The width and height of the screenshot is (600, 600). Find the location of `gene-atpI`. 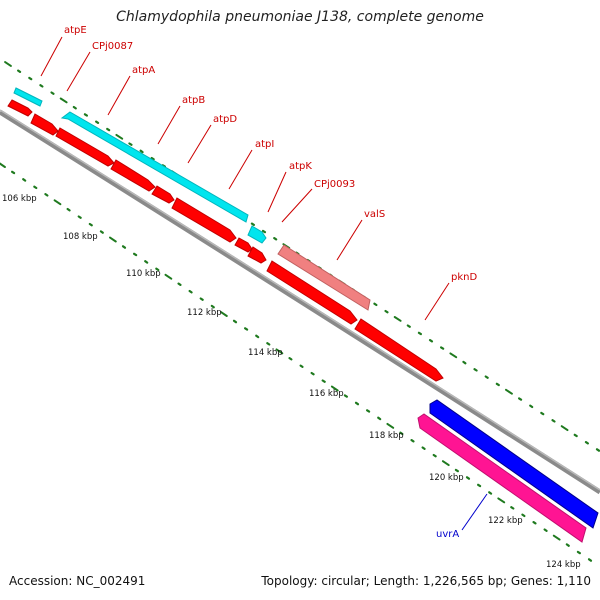

gene-atpI is located at coordinates (133, 175).